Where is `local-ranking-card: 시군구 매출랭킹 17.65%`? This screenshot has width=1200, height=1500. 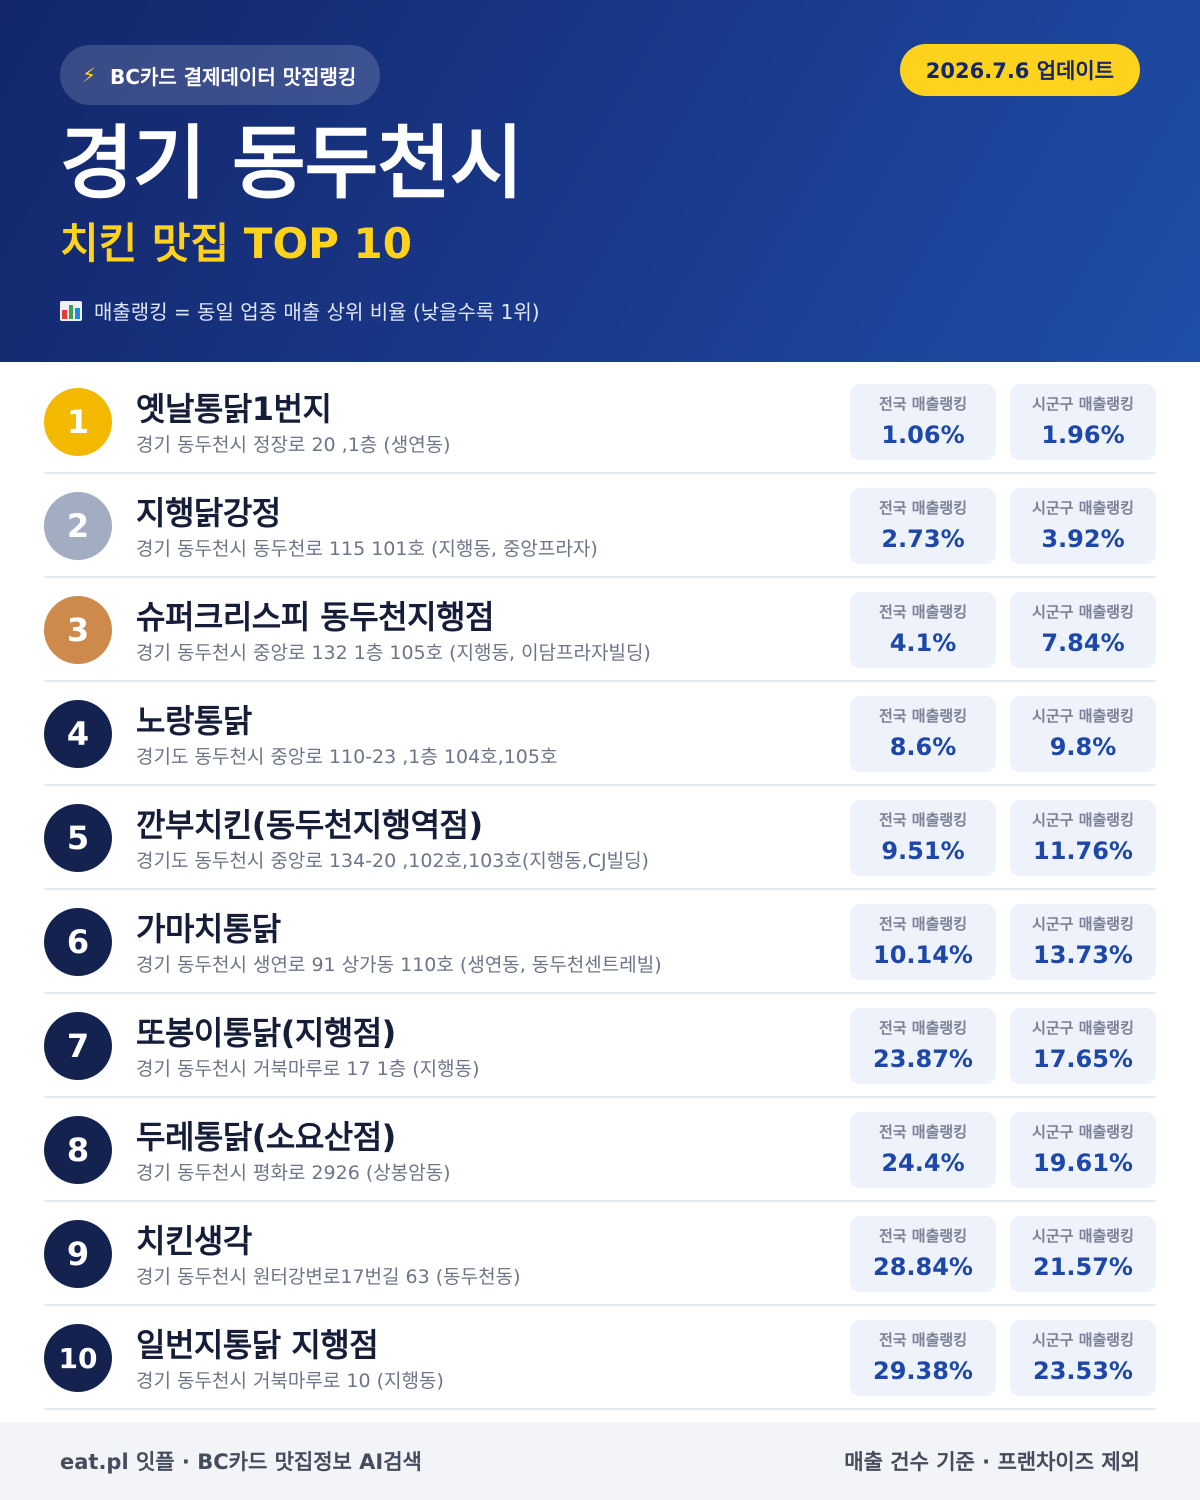 local-ranking-card: 시군구 매출랭킹 17.65% is located at coordinates (1083, 1046).